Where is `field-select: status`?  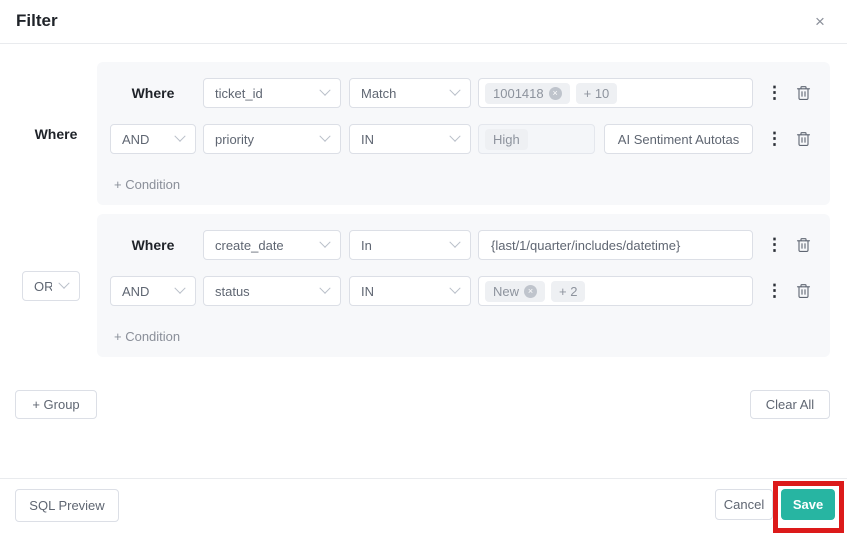
field-select: status is located at coordinates (272, 291).